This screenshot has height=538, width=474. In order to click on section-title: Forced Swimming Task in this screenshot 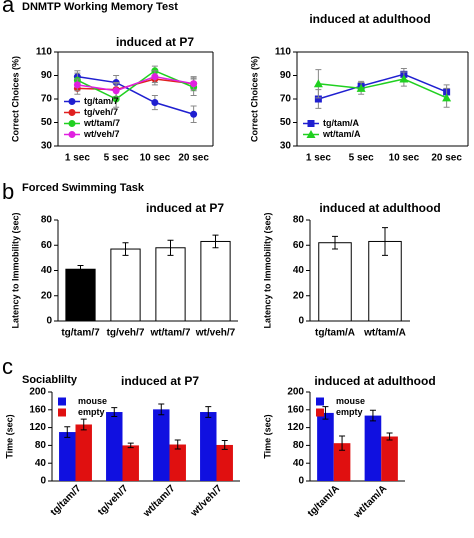, I will do `click(83, 188)`.